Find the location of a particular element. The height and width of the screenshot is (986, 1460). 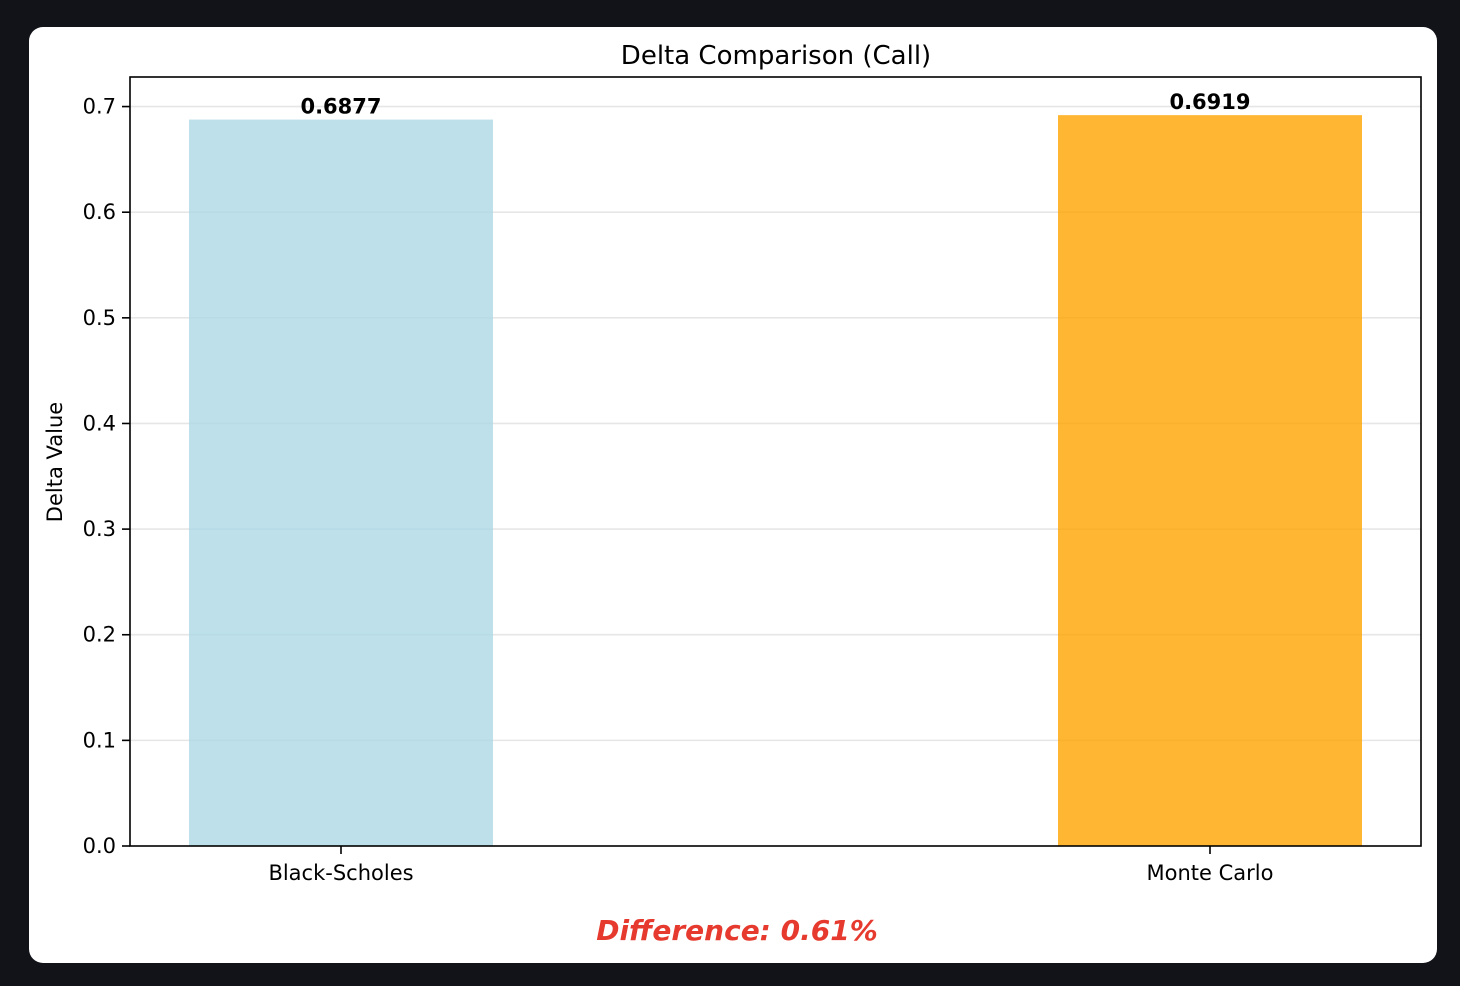

y-tick-label: 0.4 is located at coordinates (99, 423).